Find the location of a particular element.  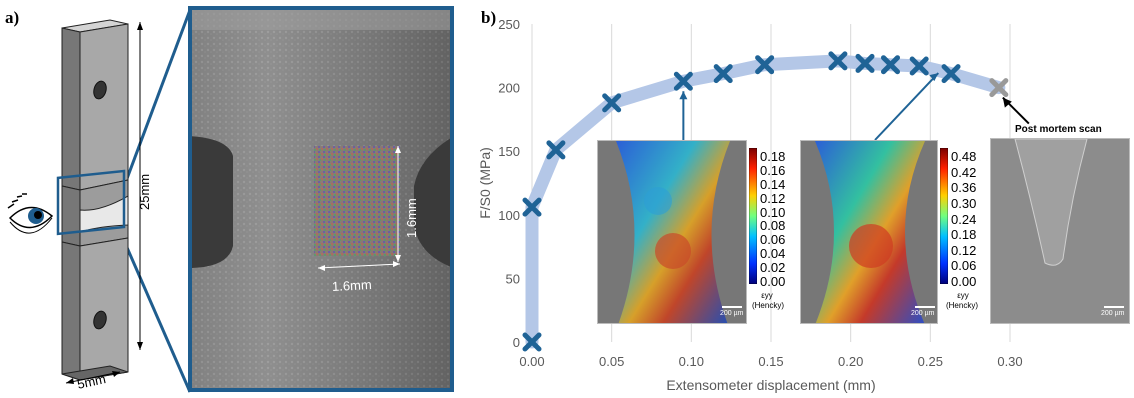

gauge-highlight-box is located at coordinates (91, 202).